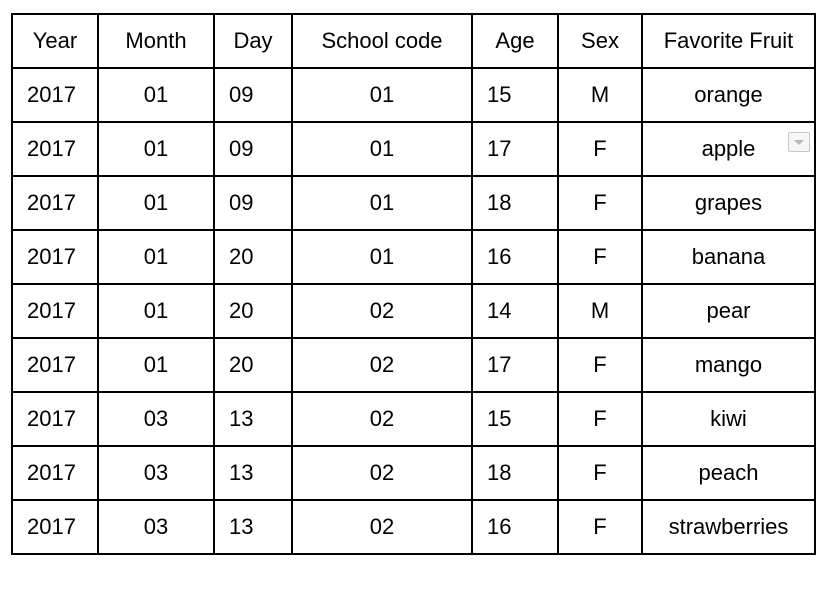 The width and height of the screenshot is (832, 604). What do you see at coordinates (728, 419) in the screenshot?
I see `cell-favorite-fruit: kiwi` at bounding box center [728, 419].